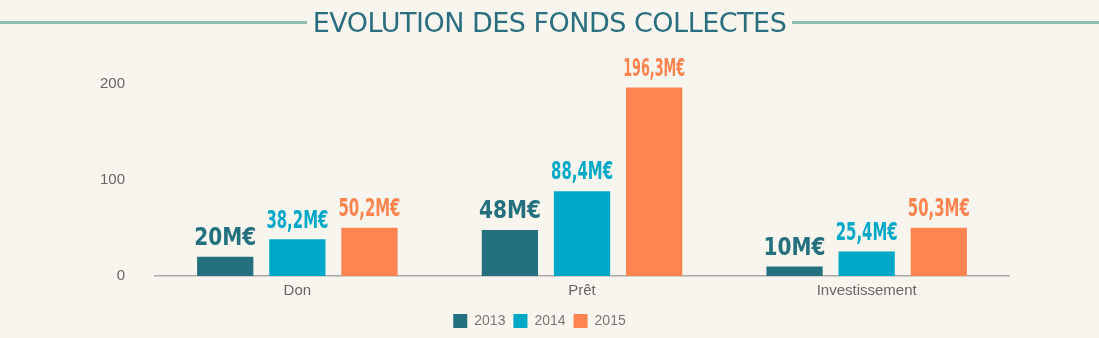  I want to click on legend-label: 2015, so click(610, 319).